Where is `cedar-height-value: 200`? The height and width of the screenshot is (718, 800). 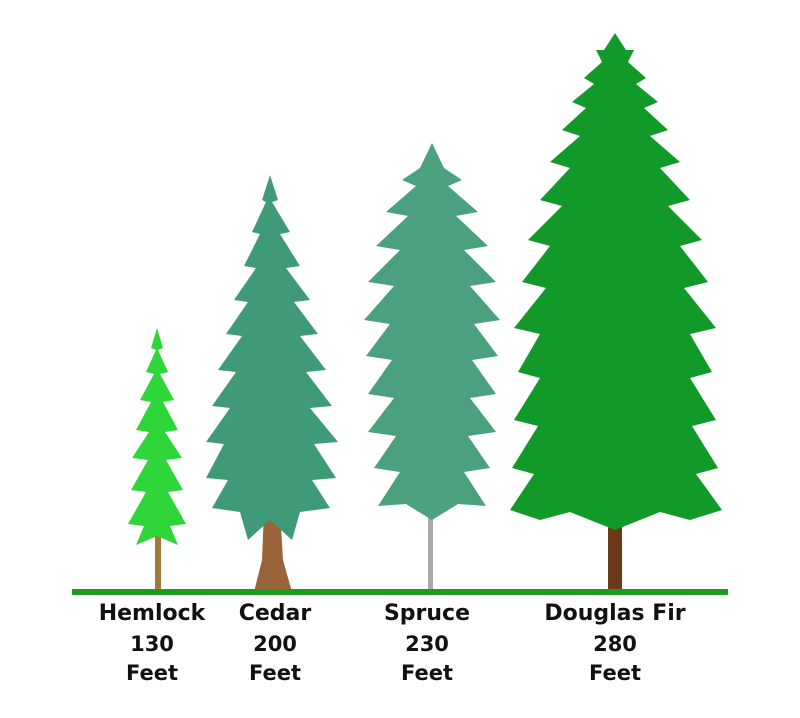
cedar-height-value: 200 is located at coordinates (275, 644).